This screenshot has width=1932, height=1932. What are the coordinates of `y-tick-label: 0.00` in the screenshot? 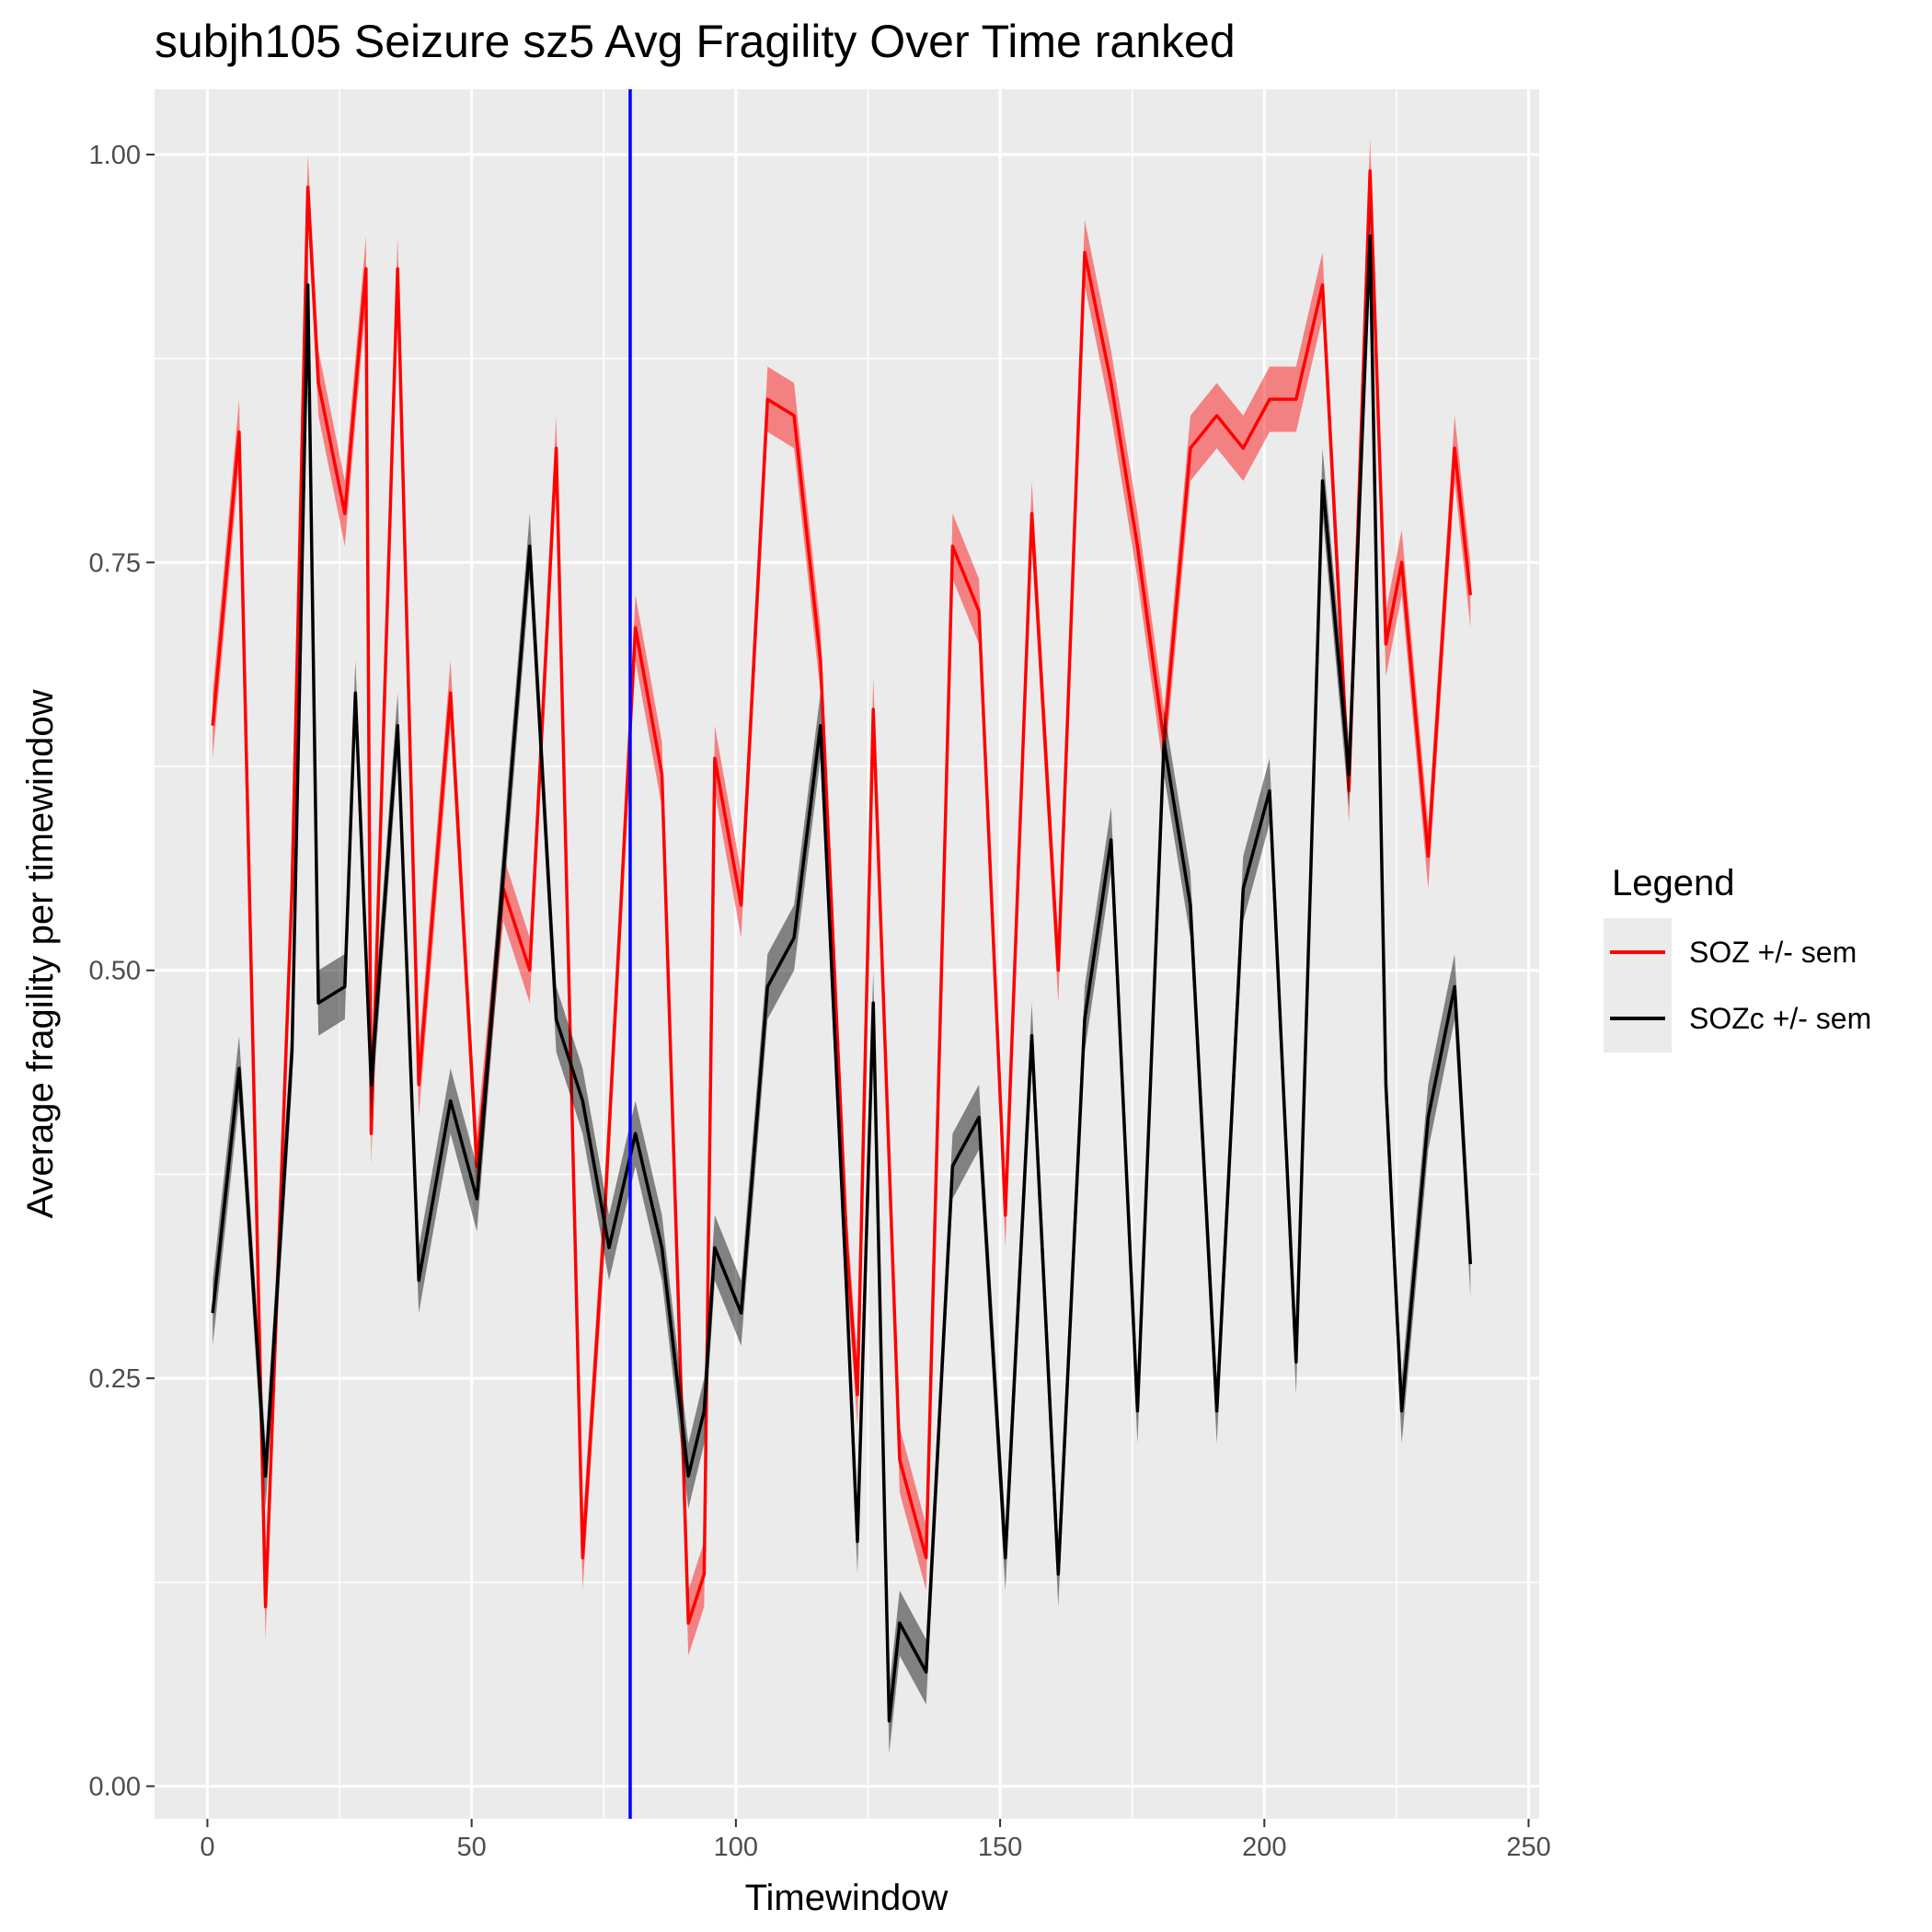 It's located at (115, 1787).